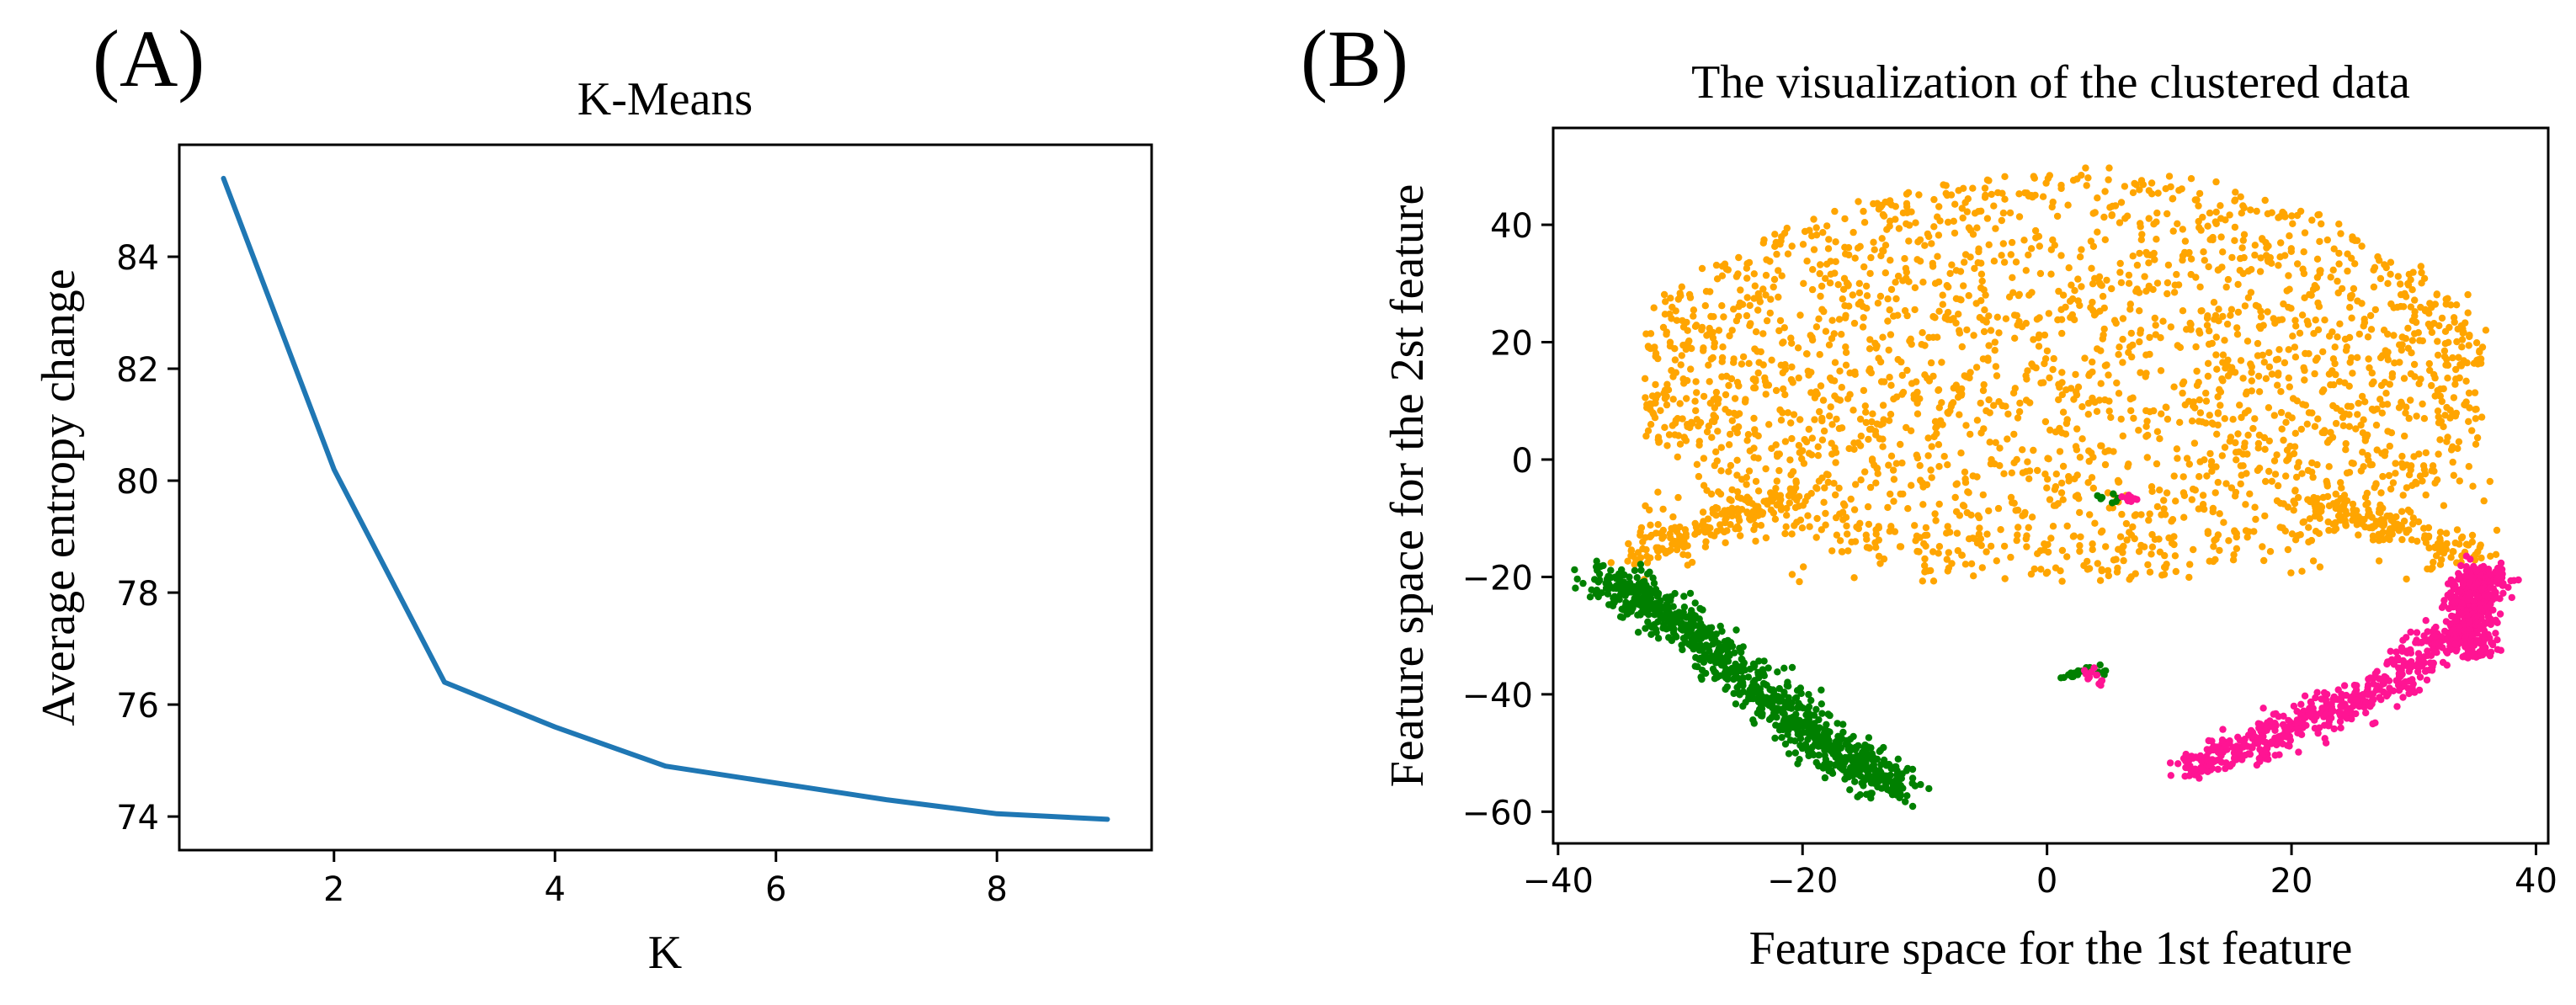 This screenshot has height=1005, width=2576. Describe the element at coordinates (1512, 345) in the screenshot. I see `chart-b-y-tick-label: 20` at that location.